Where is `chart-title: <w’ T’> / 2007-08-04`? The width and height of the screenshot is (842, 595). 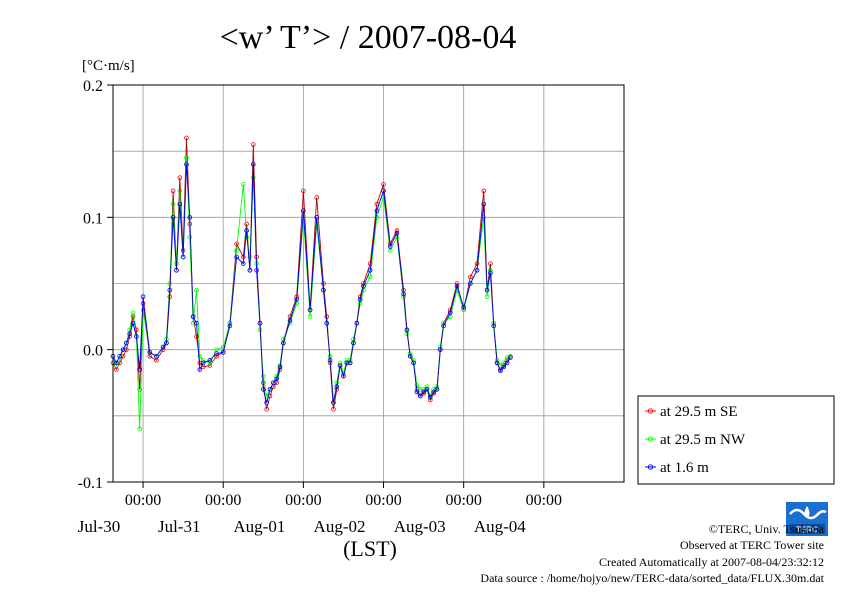
chart-title: <w’ T’> / 2007-08-04 is located at coordinates (368, 37).